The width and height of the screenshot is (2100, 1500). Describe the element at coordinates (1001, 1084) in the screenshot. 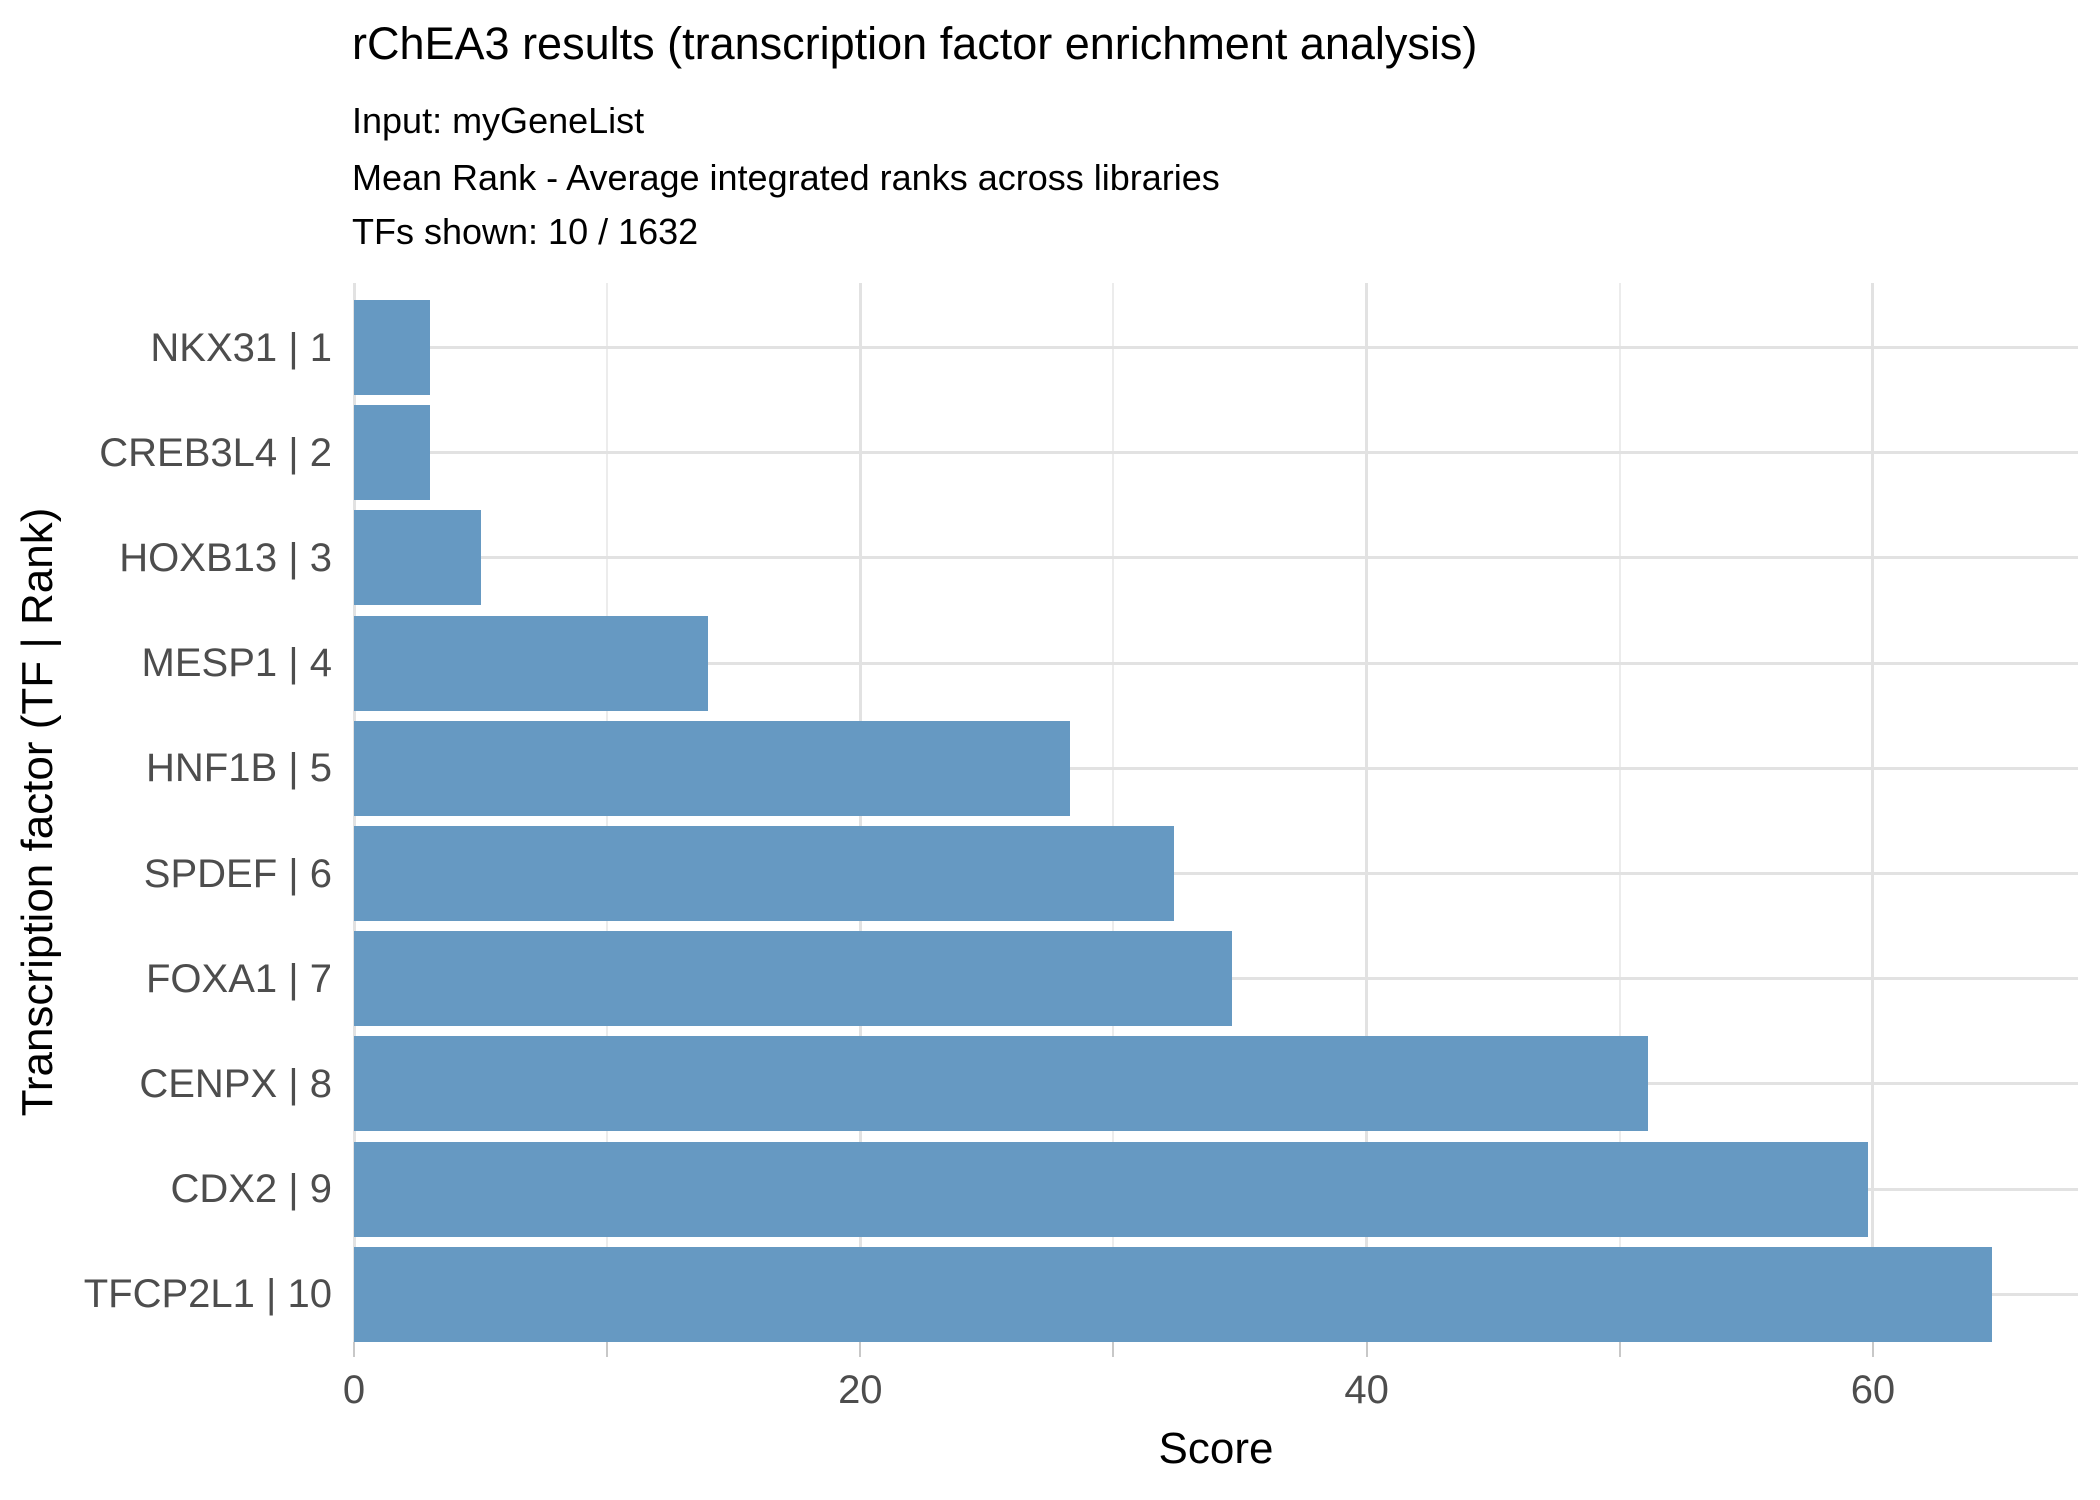

I see `bar-cenpx` at that location.